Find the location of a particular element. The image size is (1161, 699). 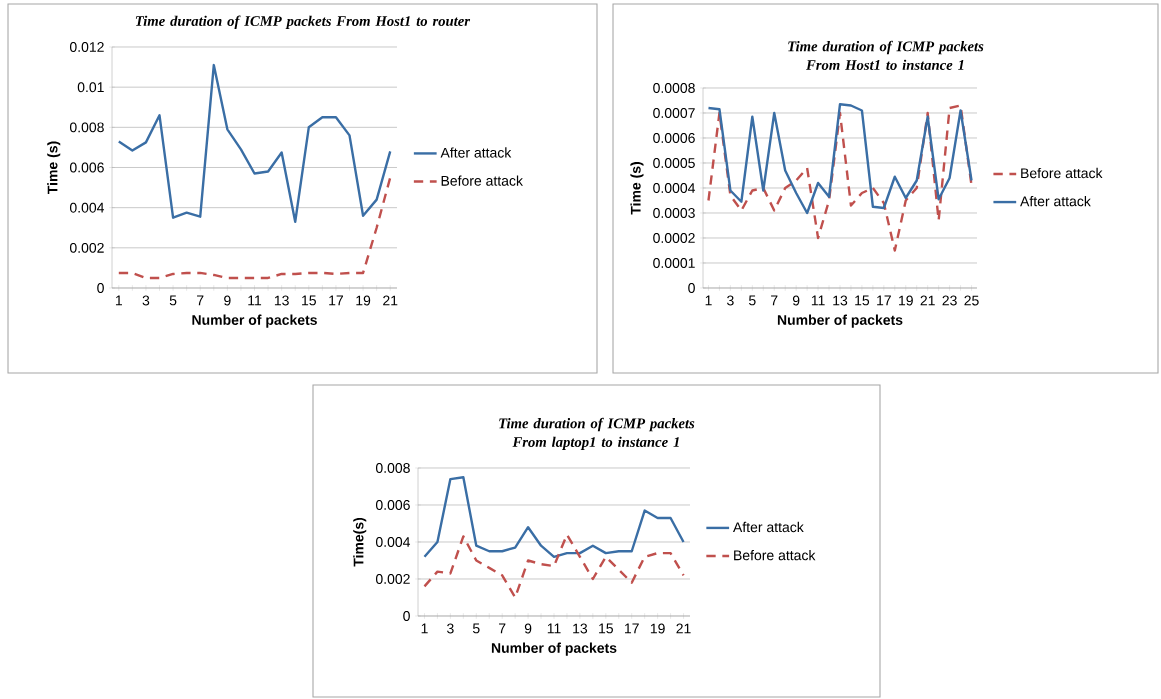

y-tick-label: 0.0003 is located at coordinates (674, 213).